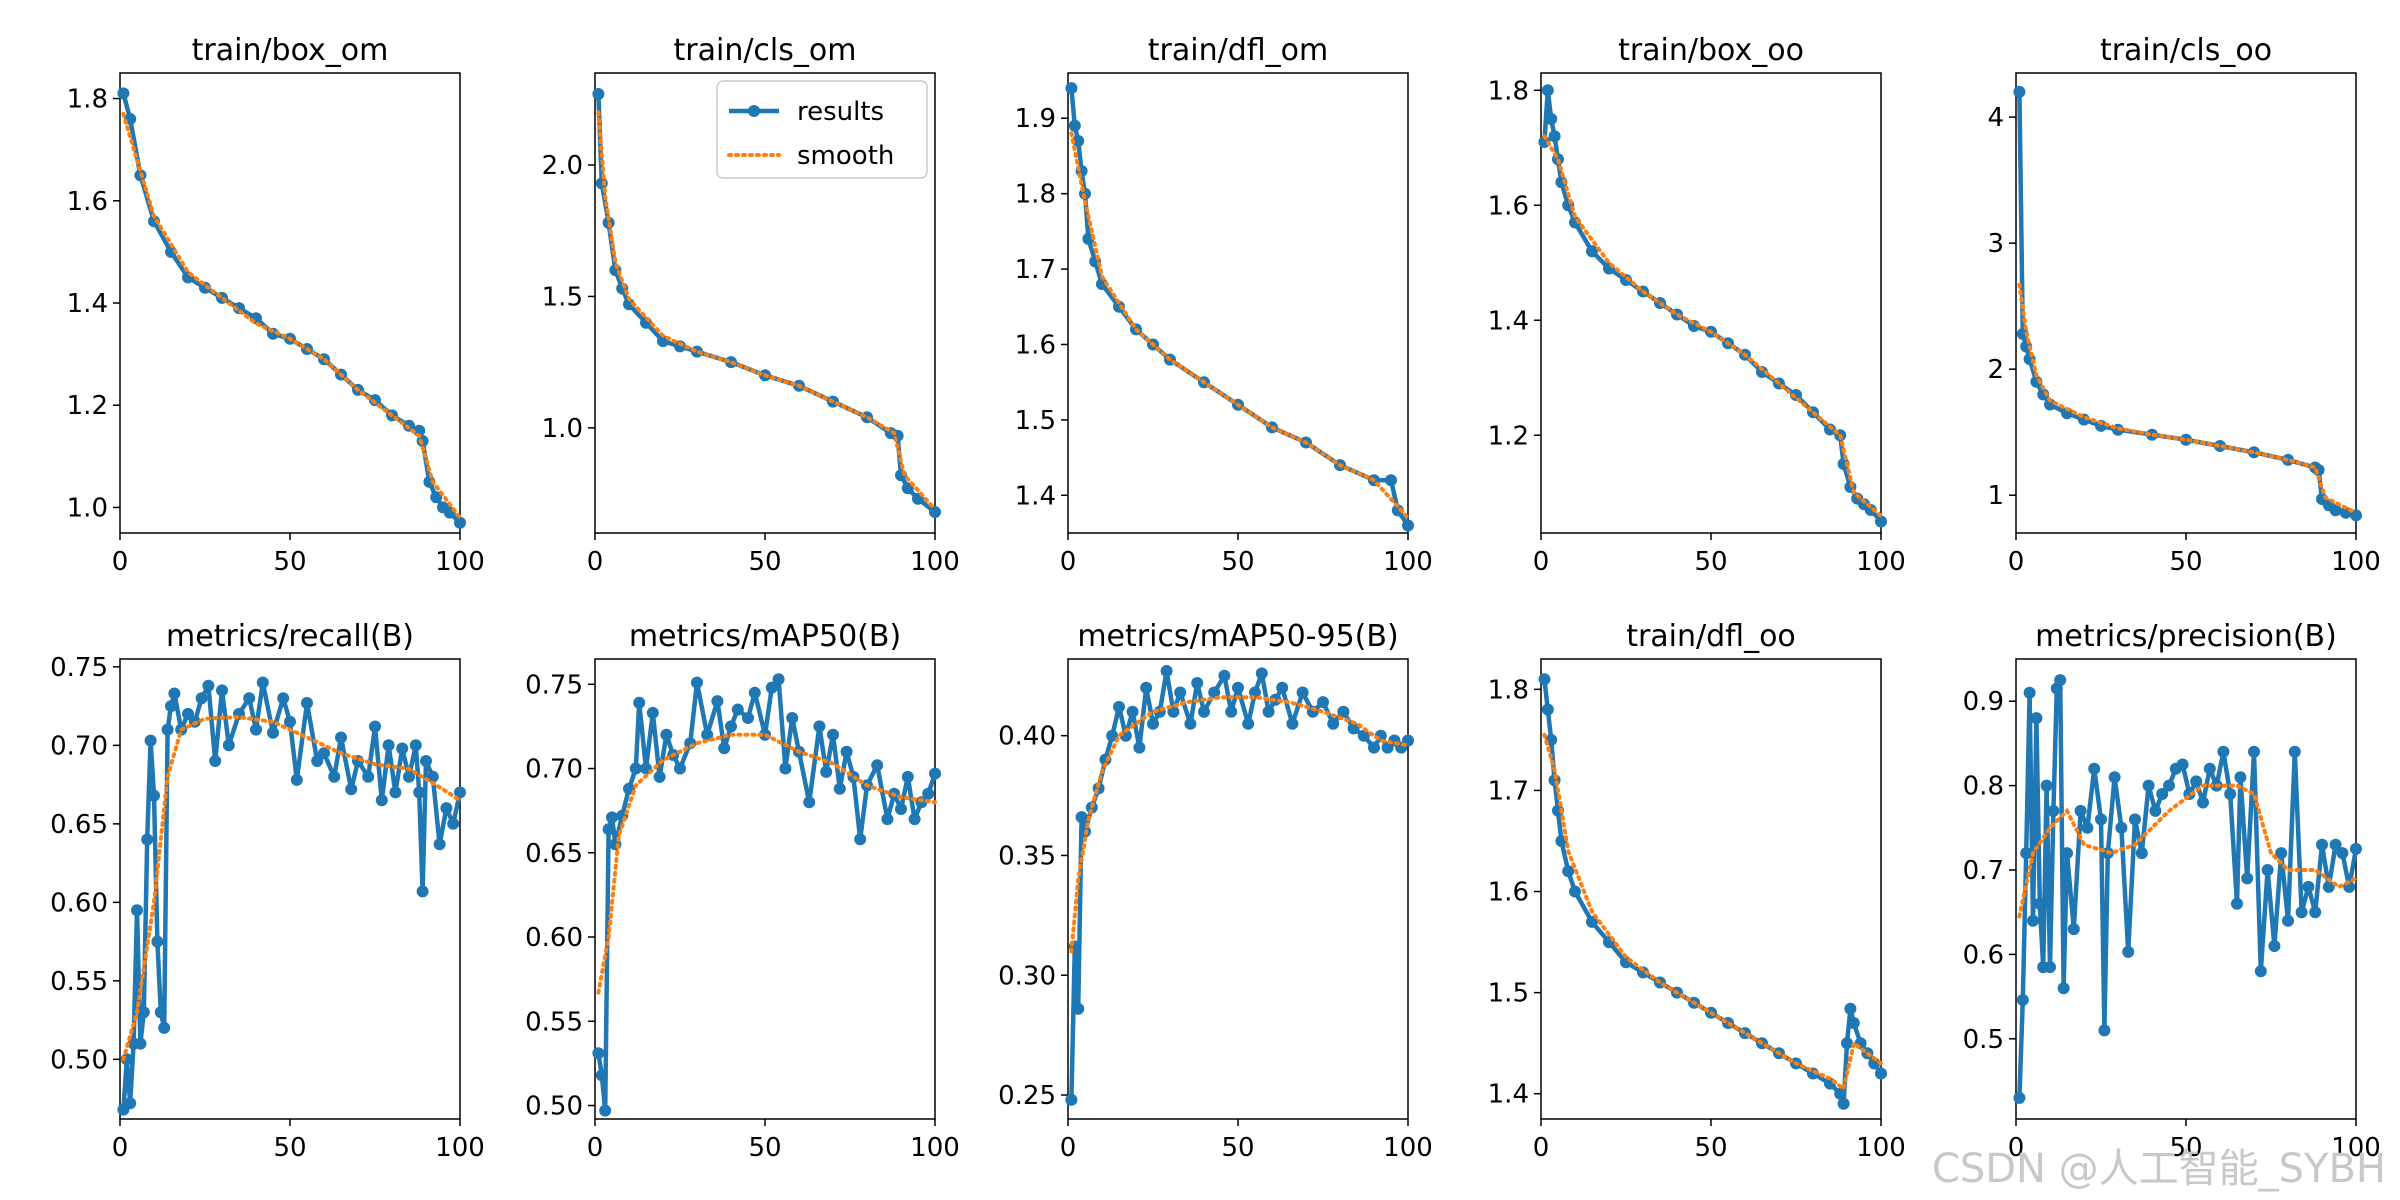  I want to click on panel-train-dfl-oo: train/dfl_oo 0 50 100 1.4 1.5 1.6 1.7 1.8, so click(1697, 891).